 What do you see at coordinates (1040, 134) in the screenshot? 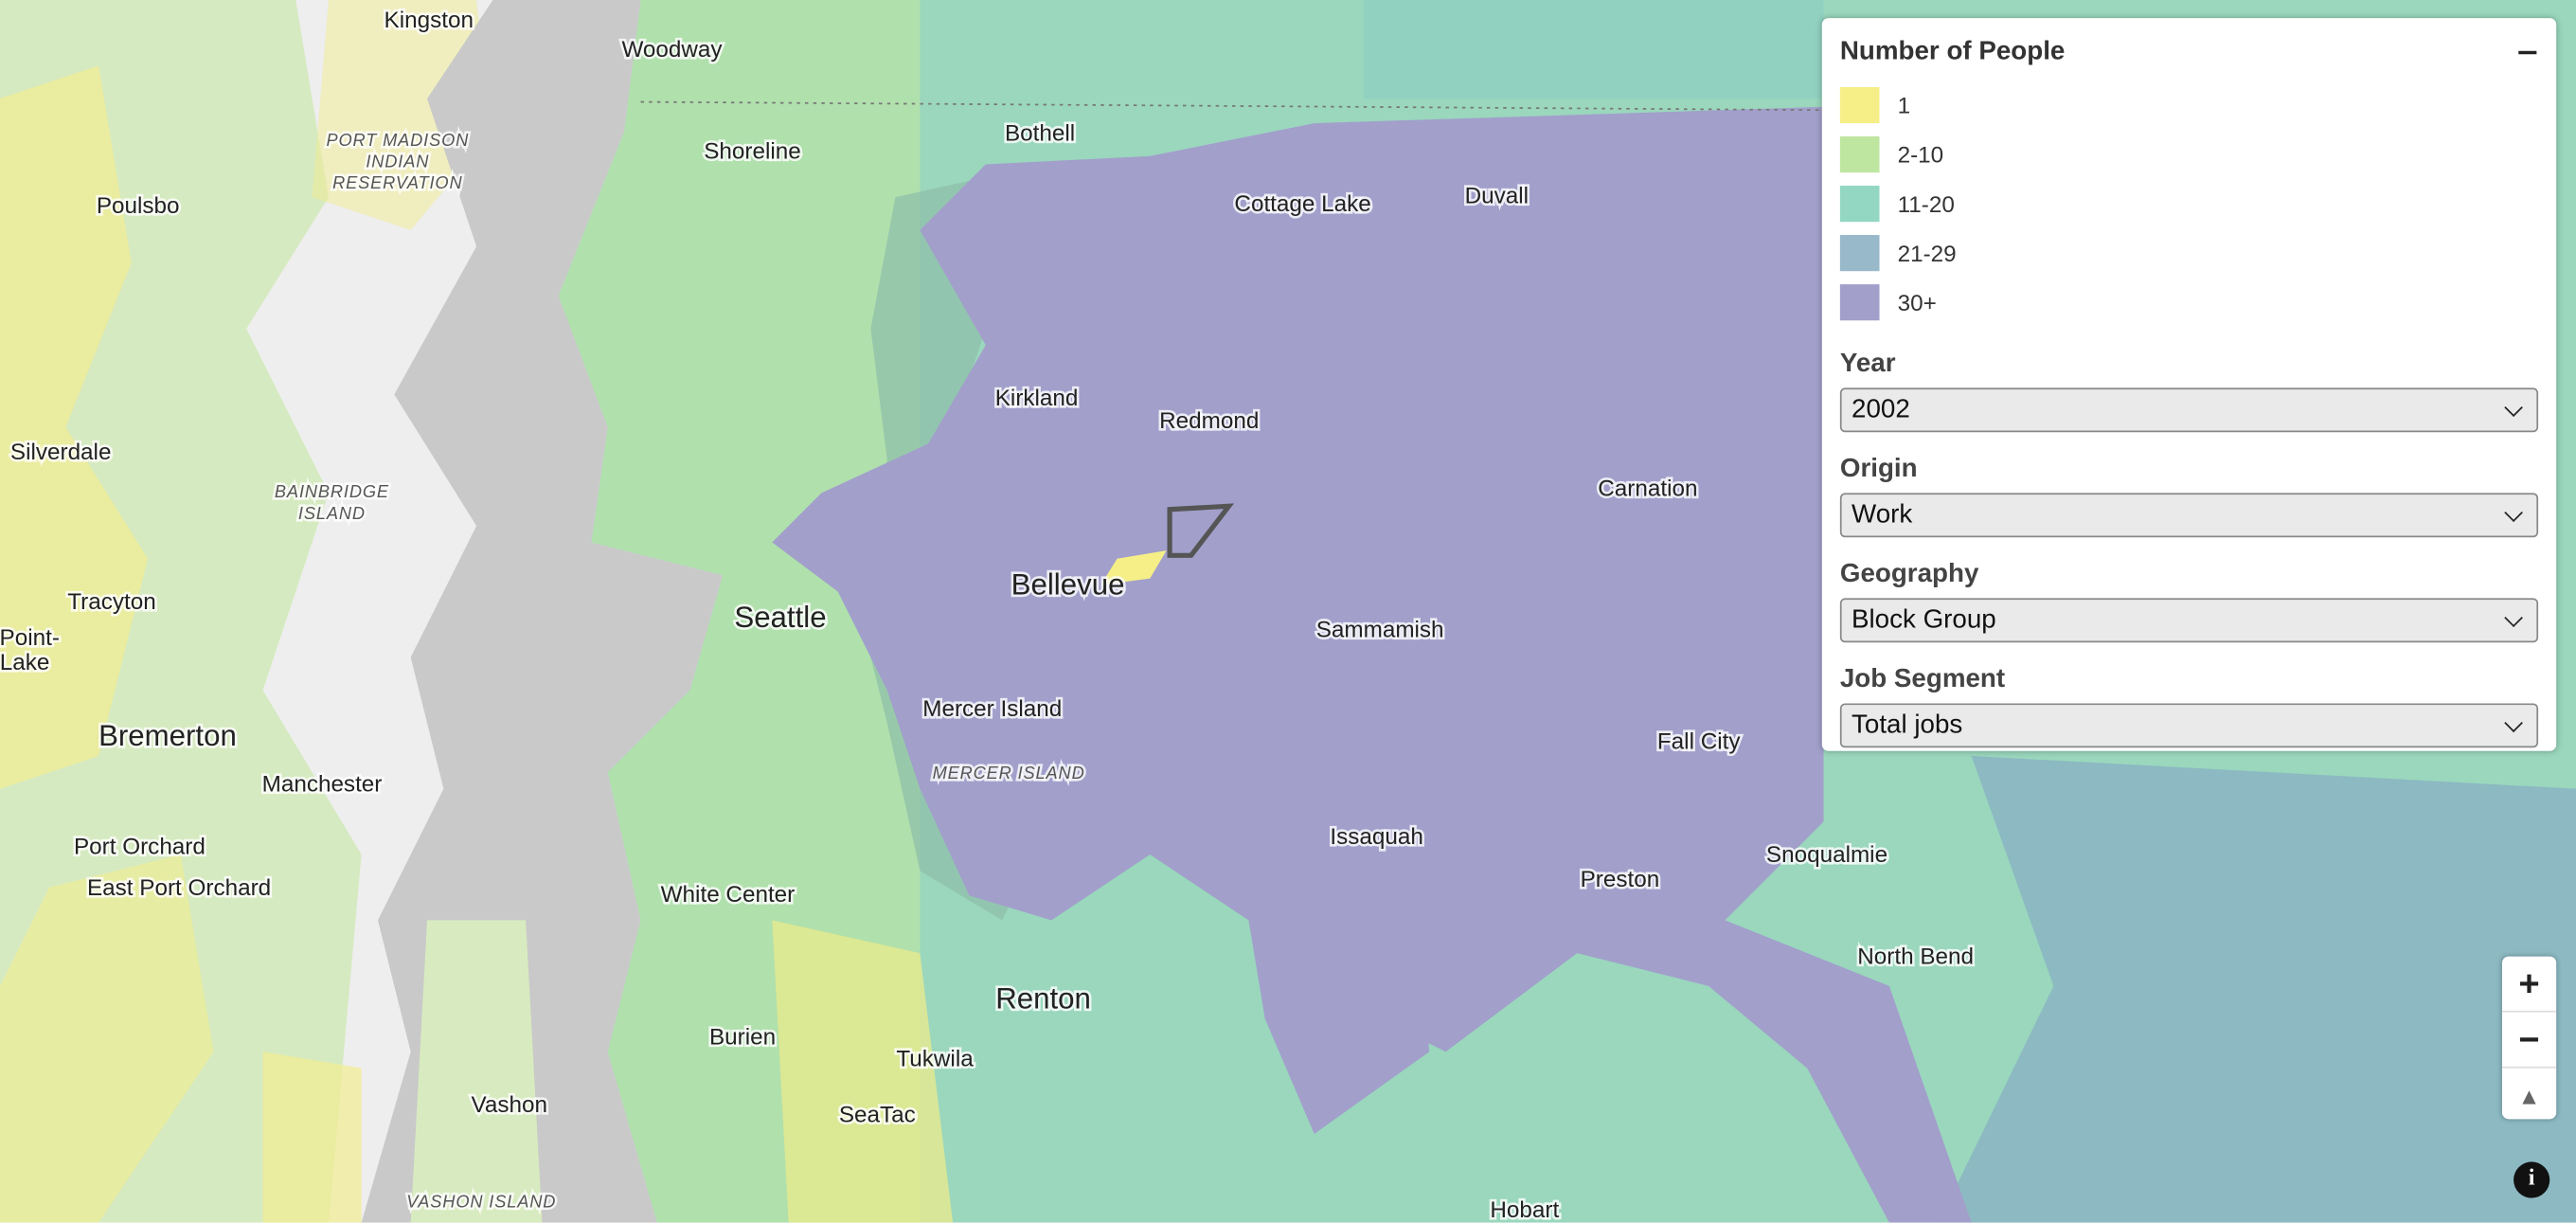
I see `place-label: Bothell` at bounding box center [1040, 134].